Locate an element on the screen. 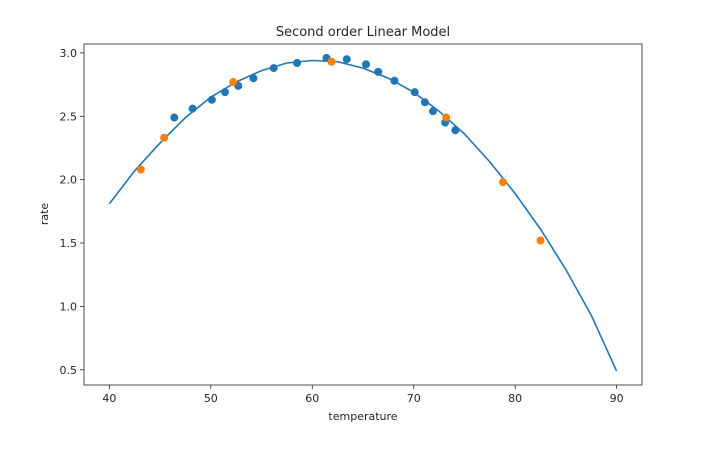 This screenshot has width=702, height=451. y-tick-label: 0.5 is located at coordinates (69, 370).